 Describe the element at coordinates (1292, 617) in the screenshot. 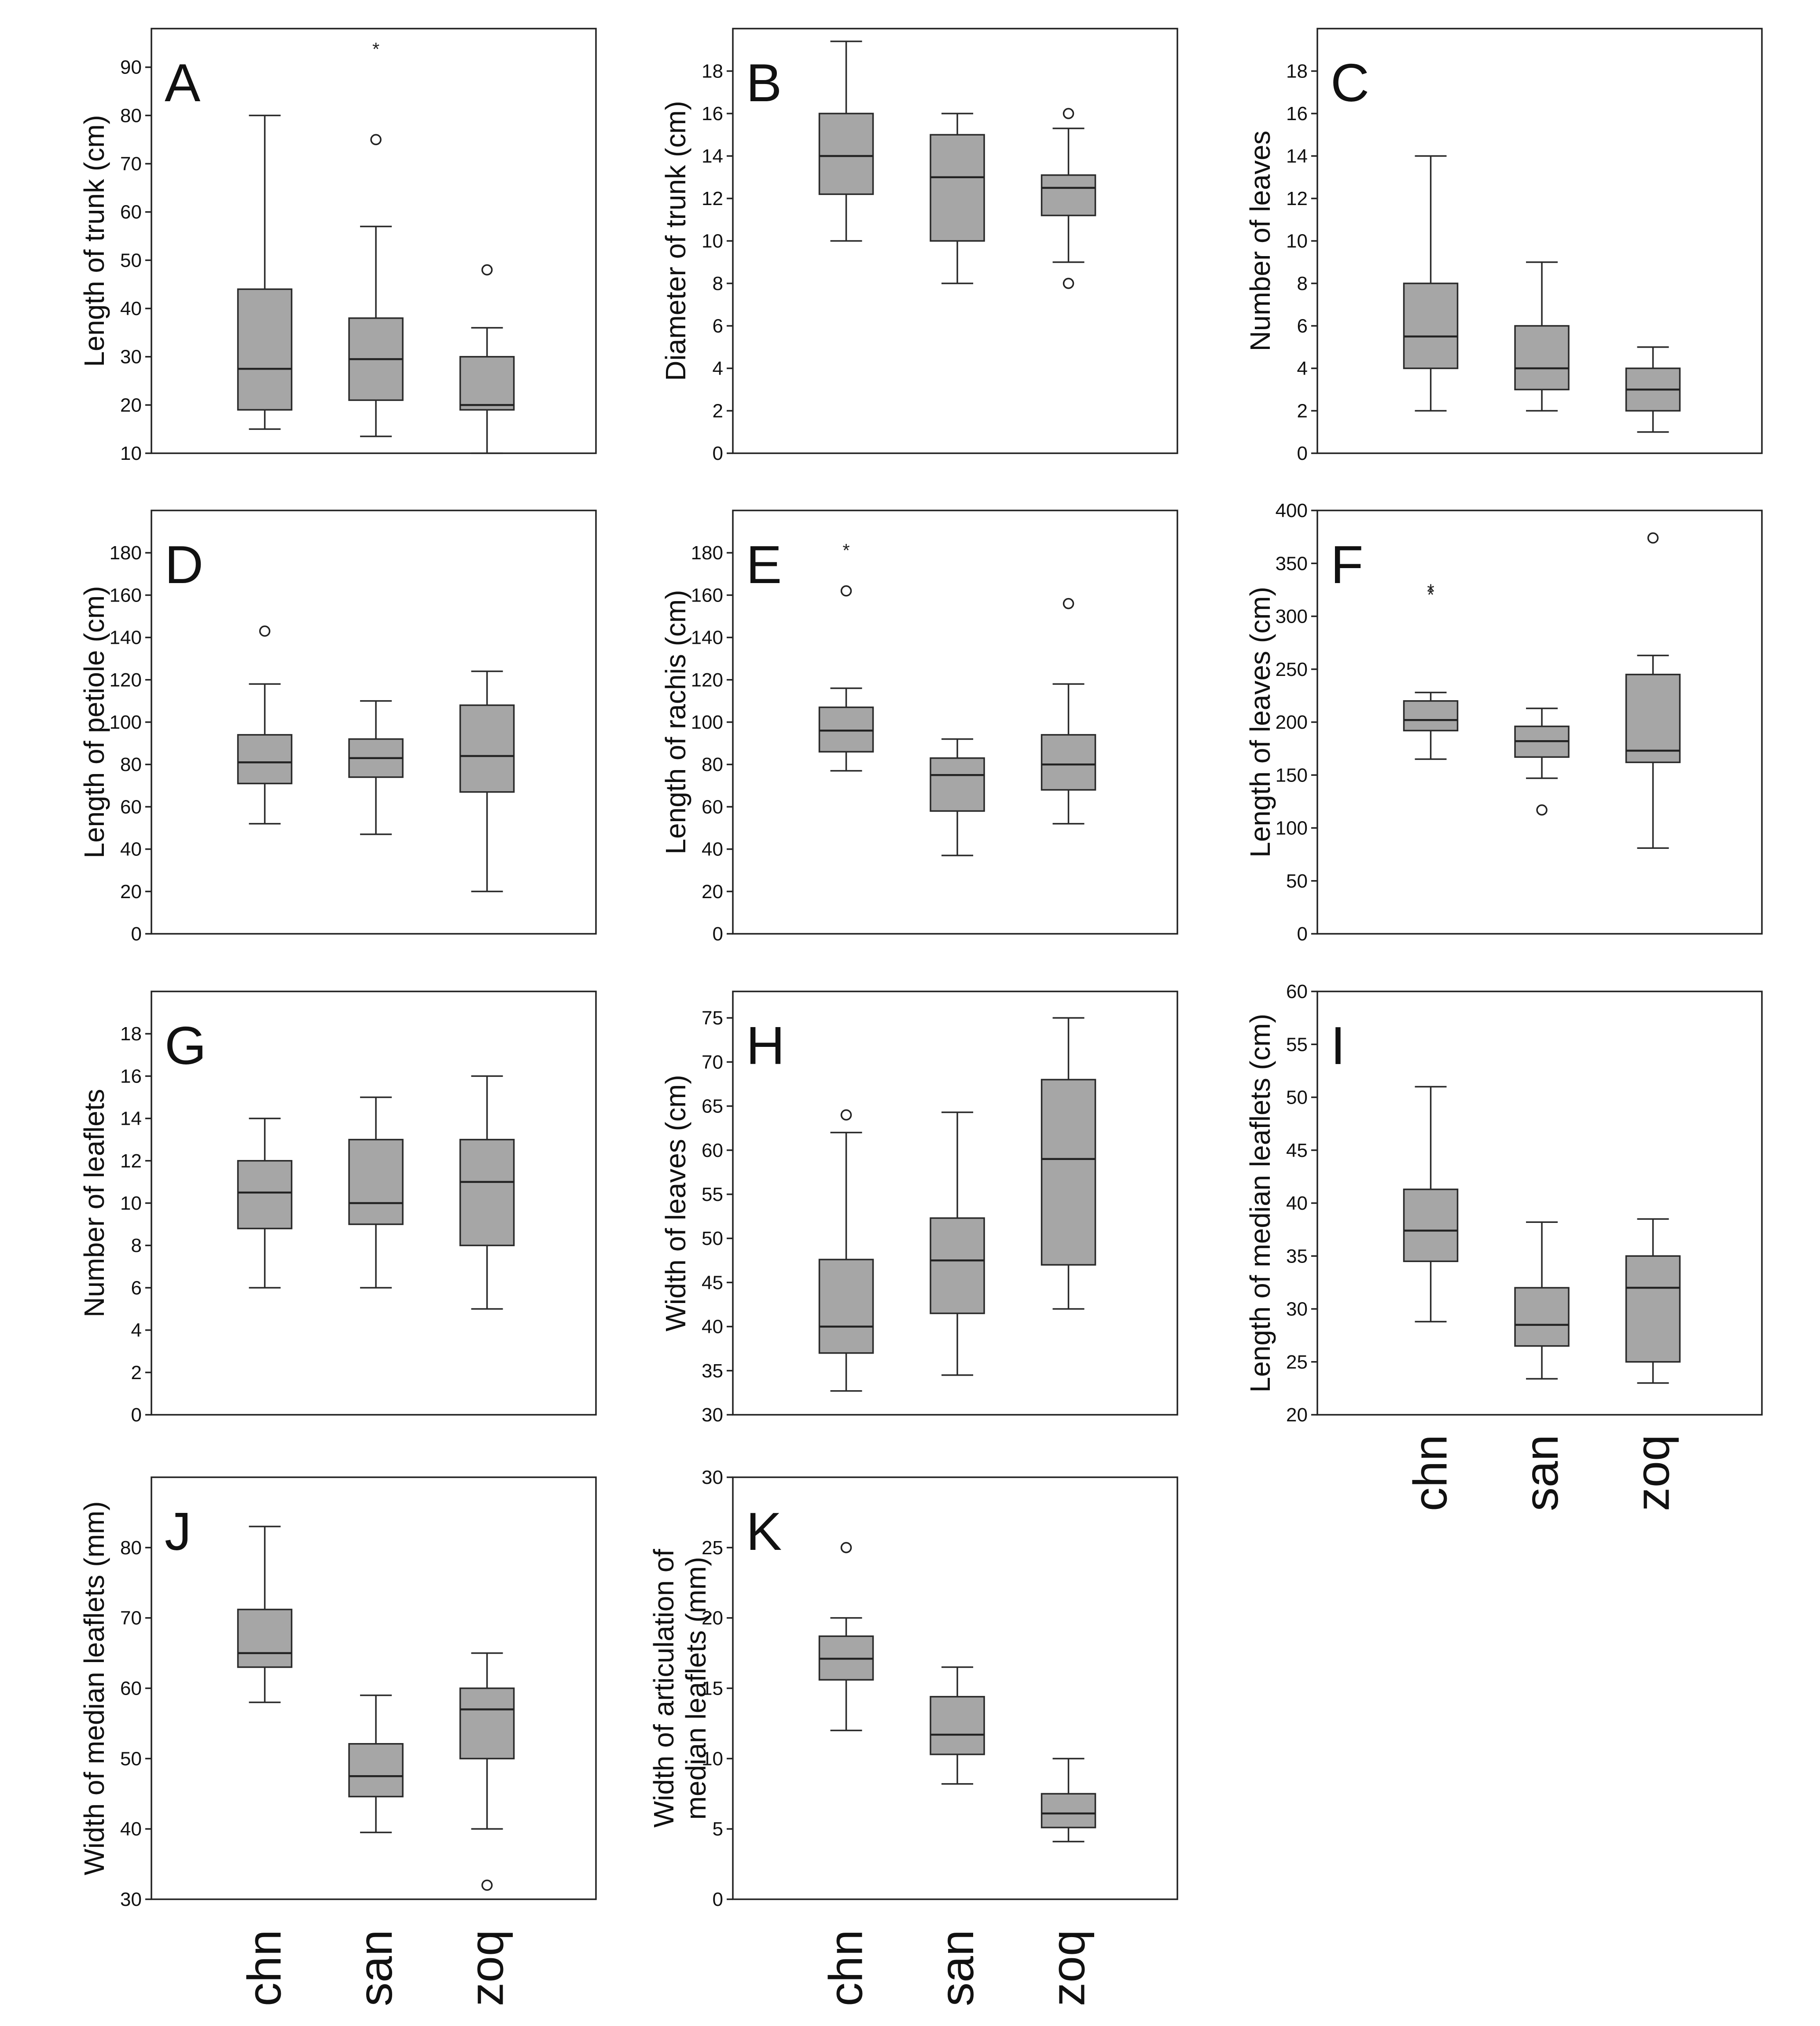

I see `y-tick-label: 300` at that location.